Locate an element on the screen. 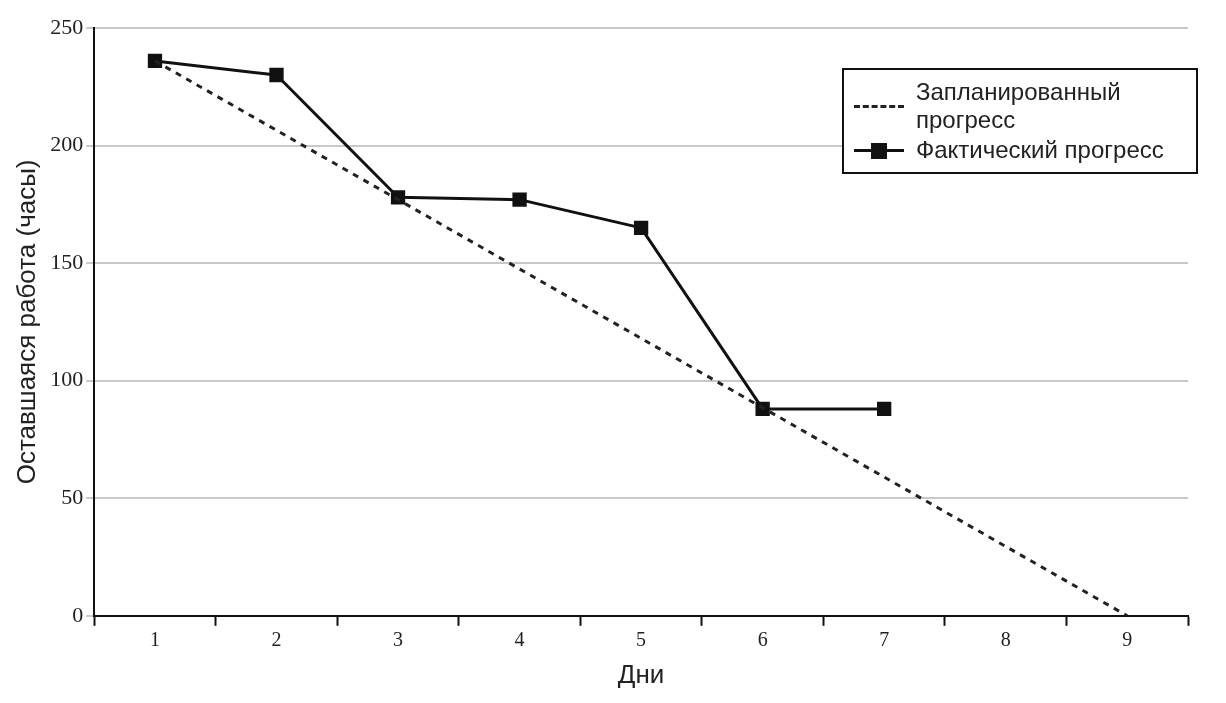 The height and width of the screenshot is (703, 1226). x-tick-label: 3 is located at coordinates (398, 639).